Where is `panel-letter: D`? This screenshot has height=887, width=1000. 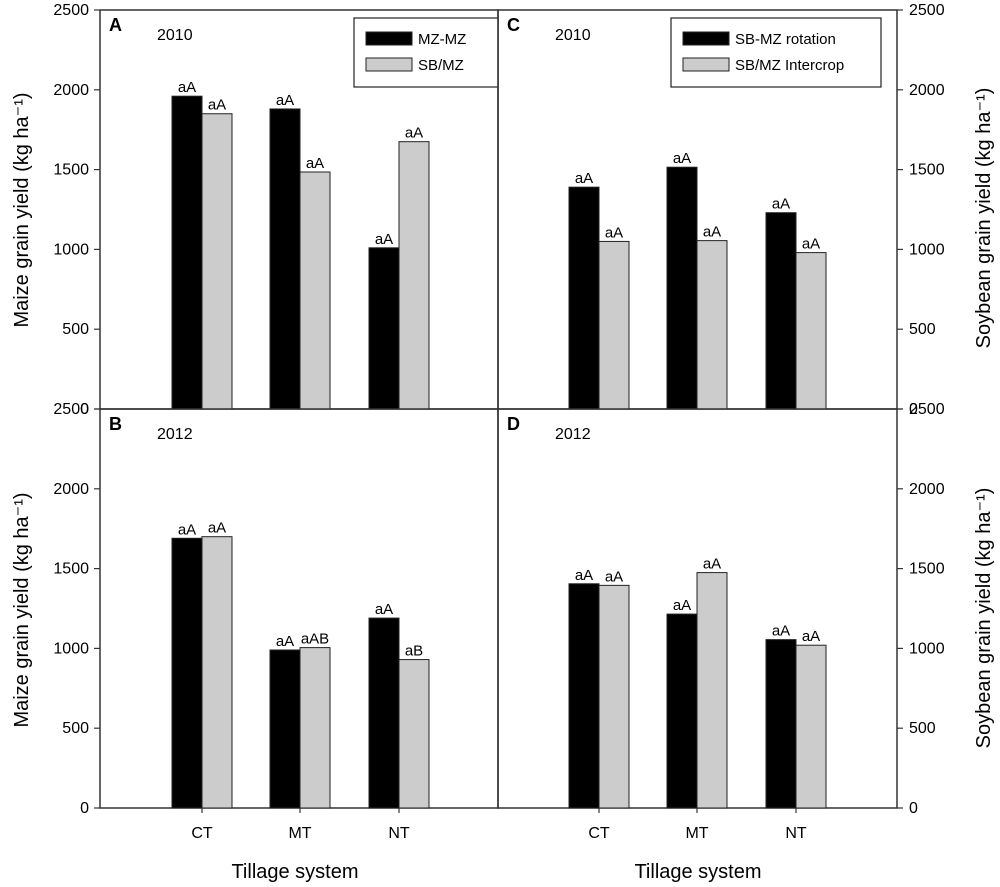 panel-letter: D is located at coordinates (513, 424).